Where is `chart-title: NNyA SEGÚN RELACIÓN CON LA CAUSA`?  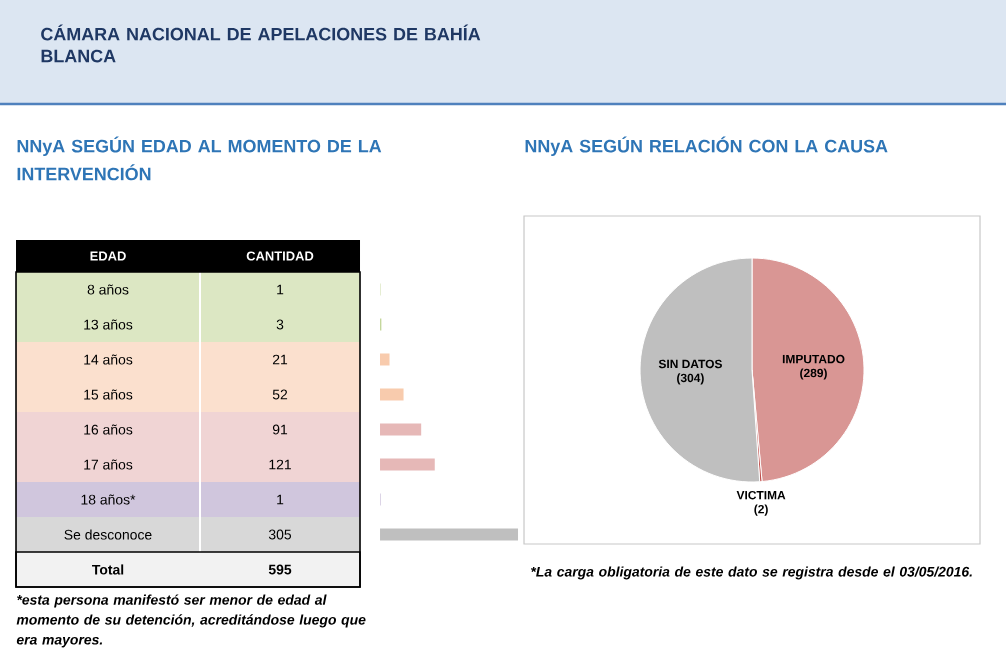
chart-title: NNyA SEGÚN RELACIÓN CON LA CAUSA is located at coordinates (706, 146).